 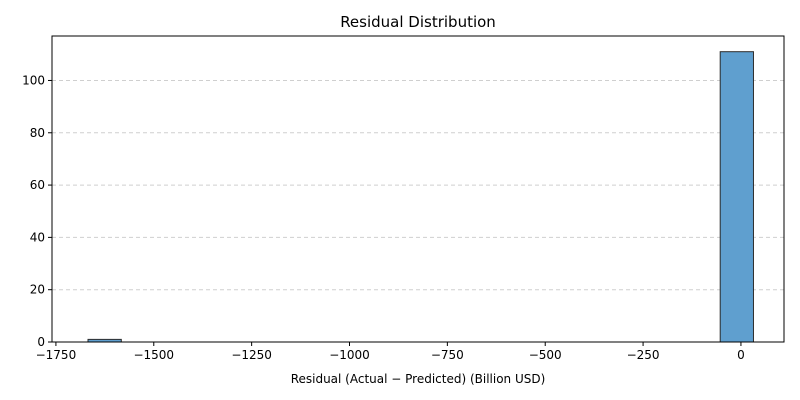 What do you see at coordinates (153, 355) in the screenshot?
I see `x-tick-label: −1500` at bounding box center [153, 355].